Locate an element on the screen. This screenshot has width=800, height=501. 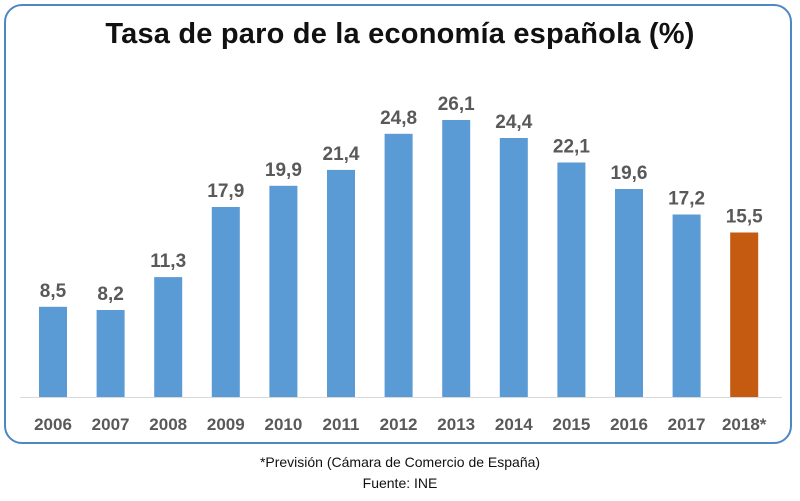
x-tick-2015: 2015 is located at coordinates (571, 424).